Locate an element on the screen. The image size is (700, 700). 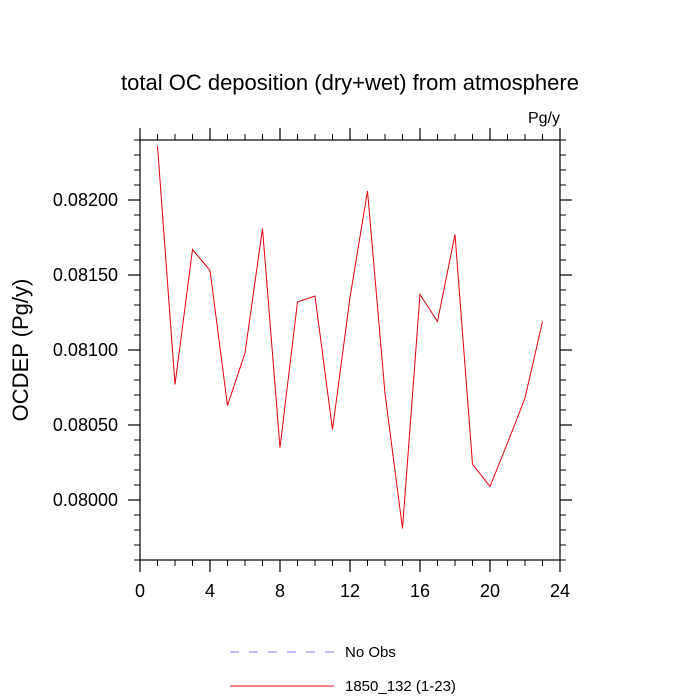
legend-label-0: No Obs is located at coordinates (370, 652).